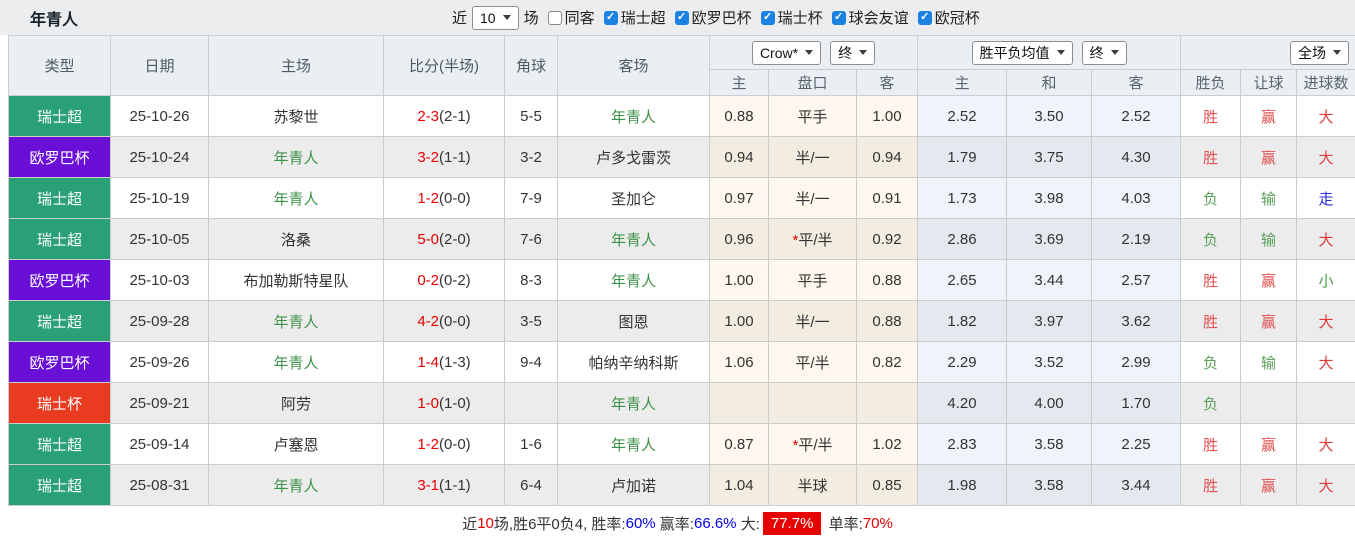  What do you see at coordinates (444, 362) in the screenshot?
I see `score-cell: 1-4(1-3)` at bounding box center [444, 362].